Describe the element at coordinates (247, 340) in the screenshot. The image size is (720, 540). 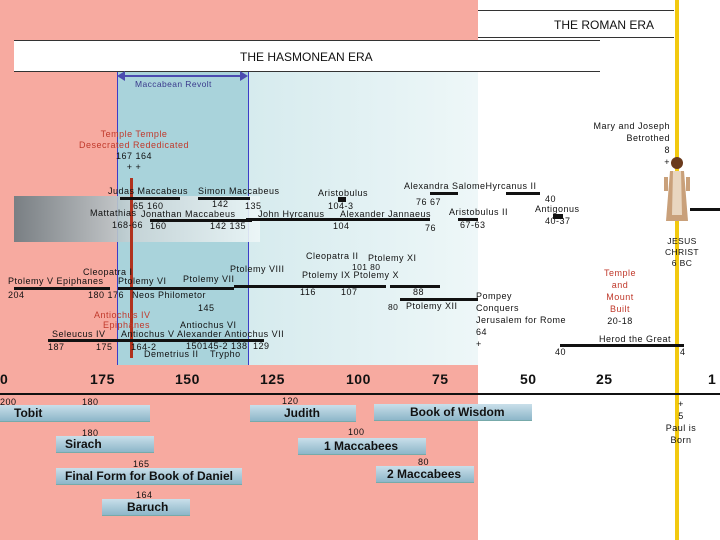
I see `antiochus-vii-bar` at that location.